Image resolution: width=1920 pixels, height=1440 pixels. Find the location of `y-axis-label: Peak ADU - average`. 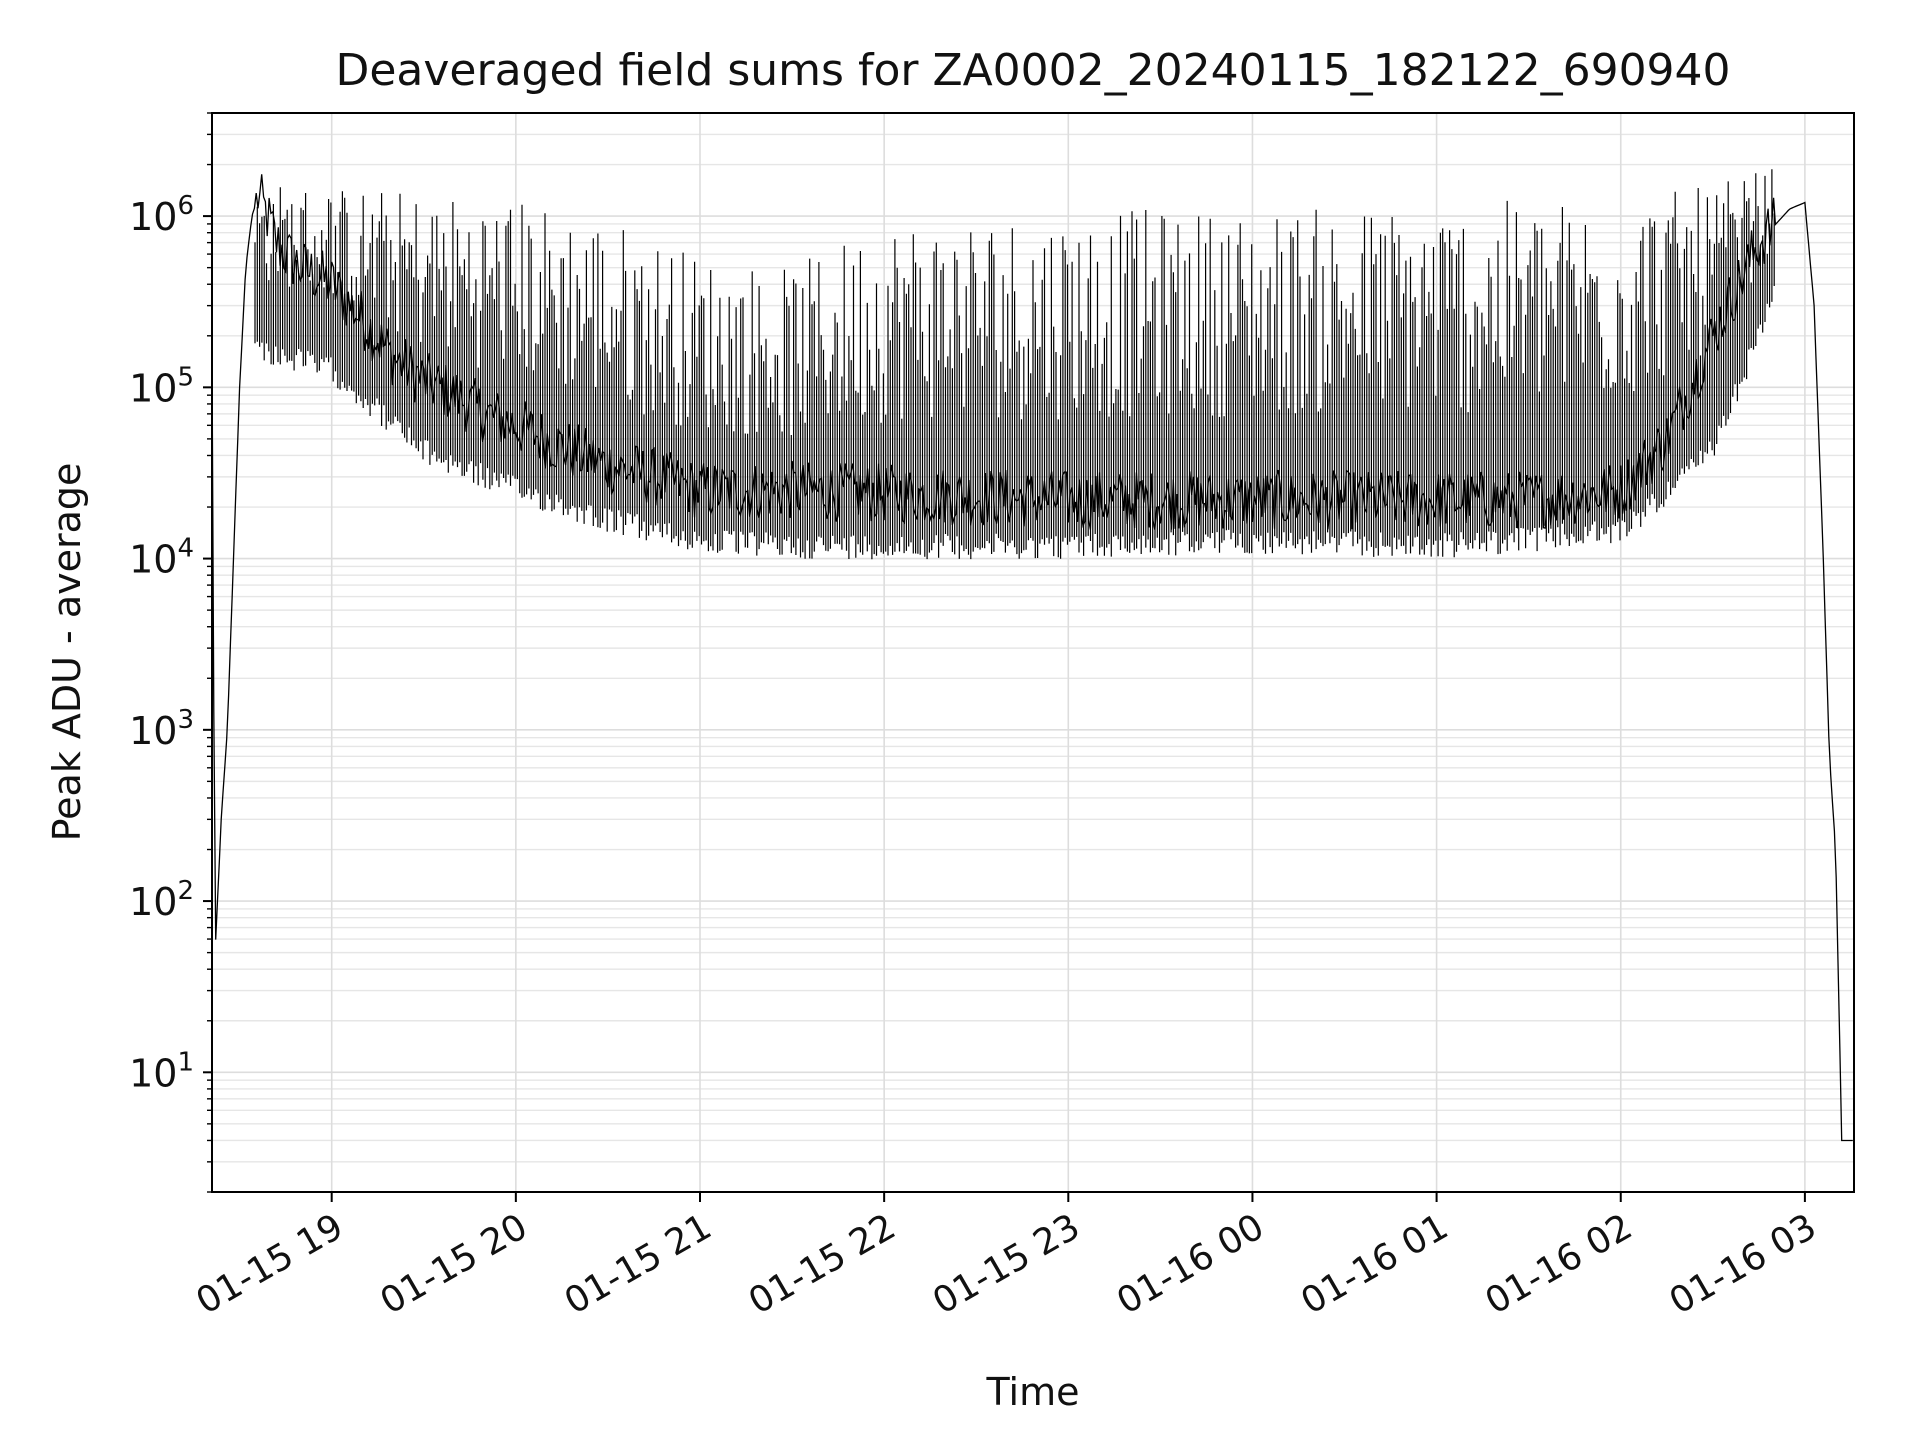

y-axis-label: Peak ADU - average is located at coordinates (67, 652).